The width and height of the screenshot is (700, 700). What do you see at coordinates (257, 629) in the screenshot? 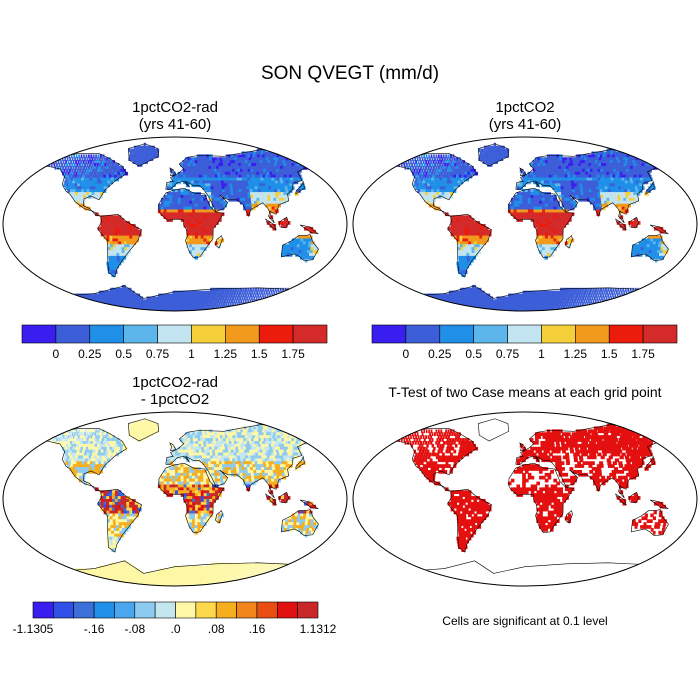
I see `colorbar-3-tick-label: .16` at bounding box center [257, 629].